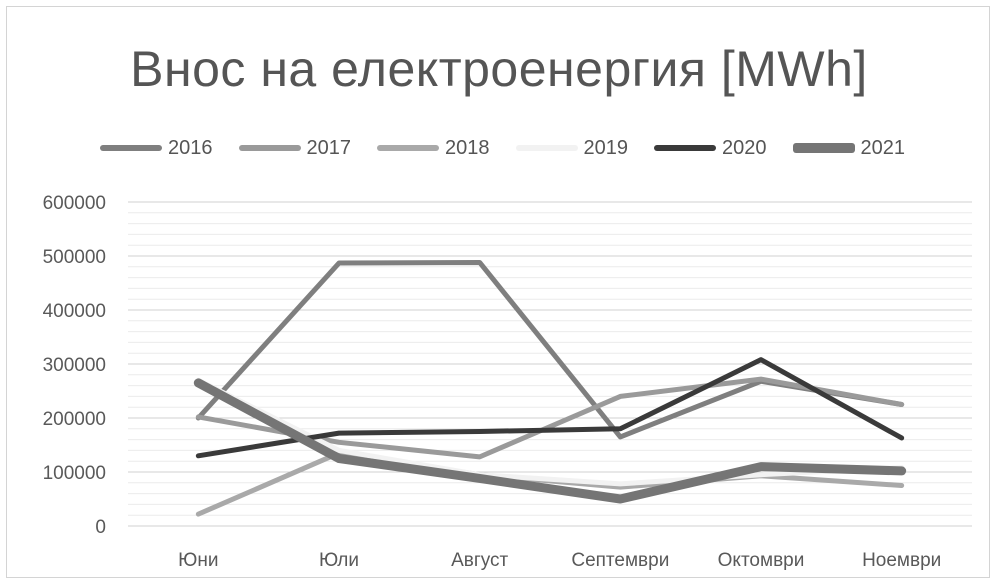  Describe the element at coordinates (74, 419) in the screenshot. I see `y-tick-label: 200000` at that location.